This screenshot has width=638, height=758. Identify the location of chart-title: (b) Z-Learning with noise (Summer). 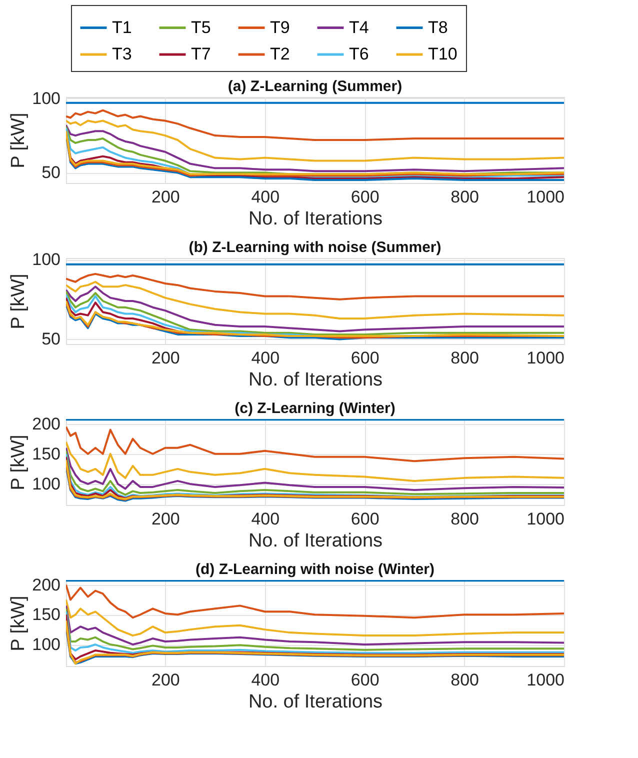
(315, 247).